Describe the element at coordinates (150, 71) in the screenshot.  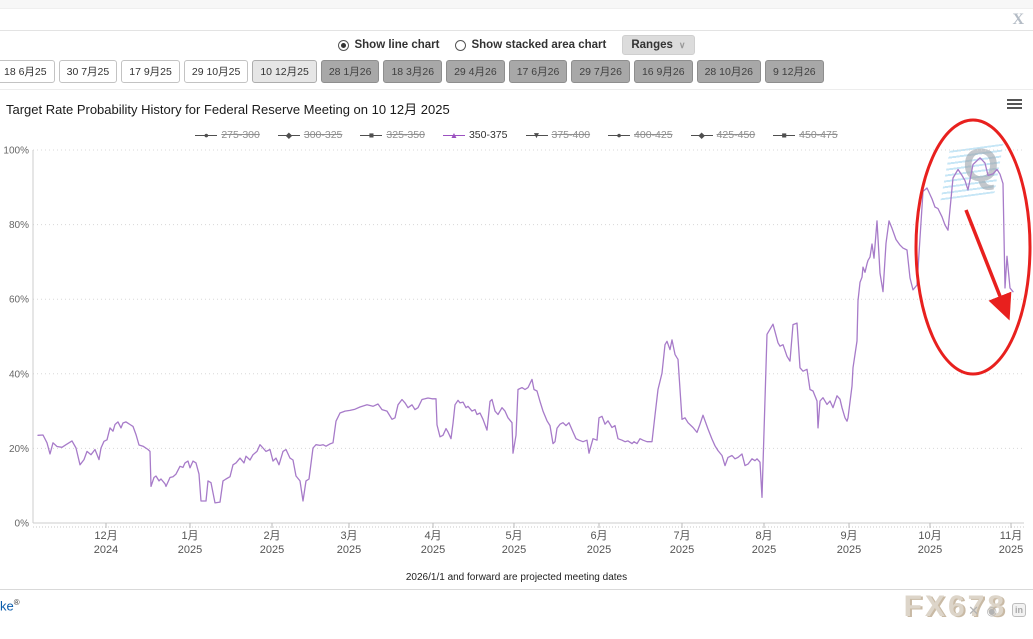
I see `meeting-tab-17-9月25: 17 9月25` at that location.